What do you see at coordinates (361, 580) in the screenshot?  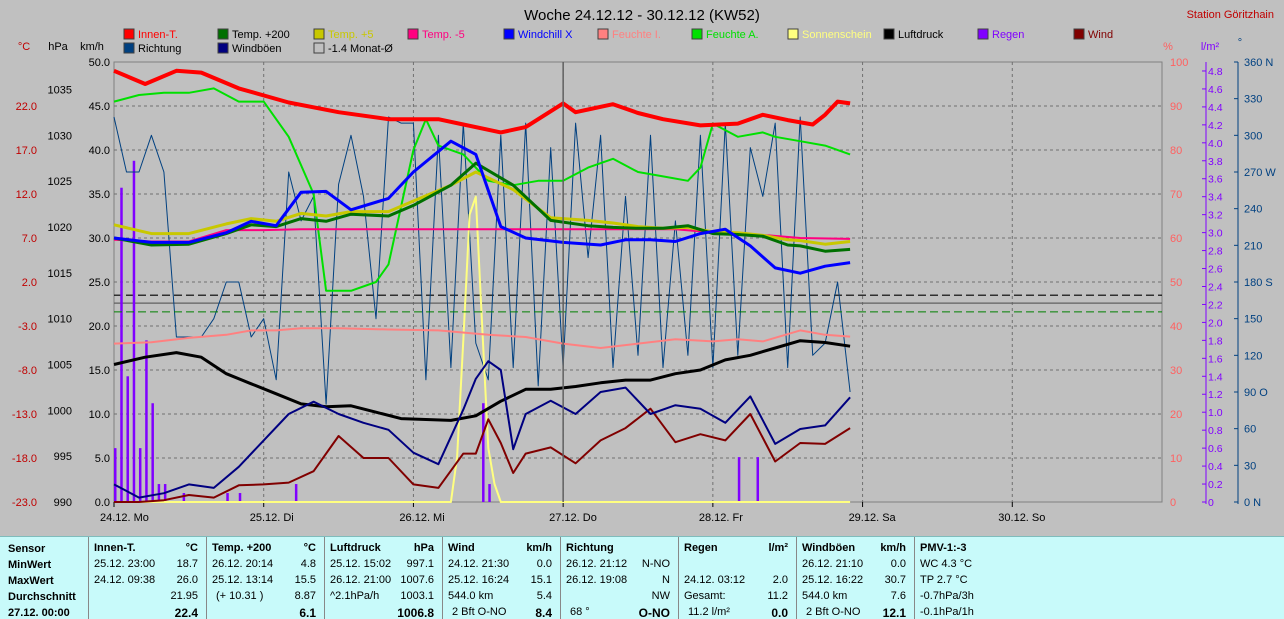 I see `stats-druck-max-time: 26.12. 21:00` at bounding box center [361, 580].